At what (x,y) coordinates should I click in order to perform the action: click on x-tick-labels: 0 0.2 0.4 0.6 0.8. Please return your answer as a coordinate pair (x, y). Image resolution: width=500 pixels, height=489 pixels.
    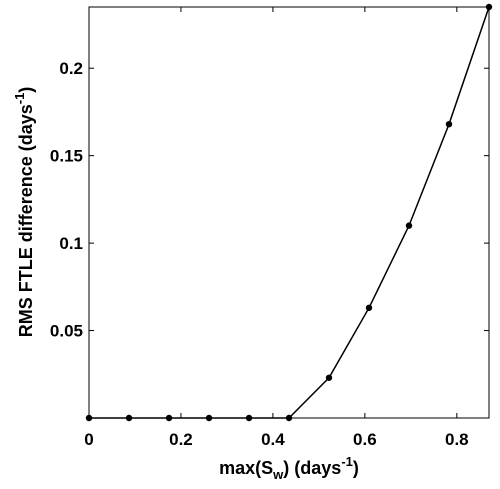
    Looking at the image, I should click on (276, 439).